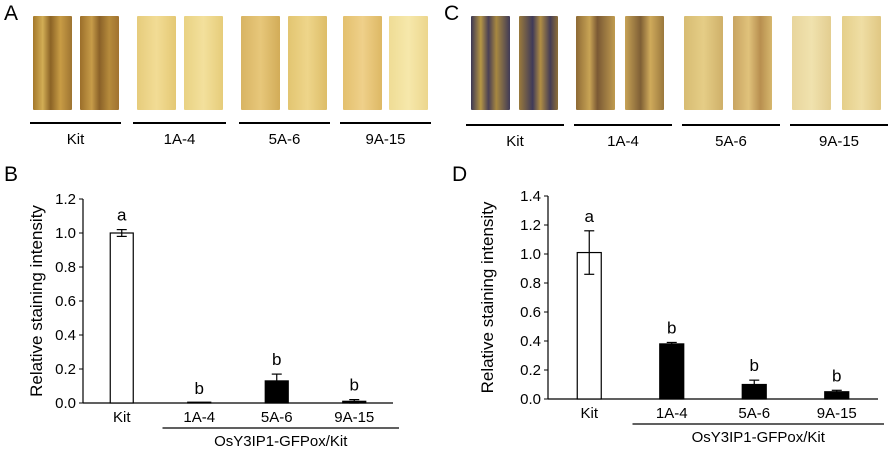  What do you see at coordinates (452, 13) in the screenshot?
I see `panel-letter-c: C` at bounding box center [452, 13].